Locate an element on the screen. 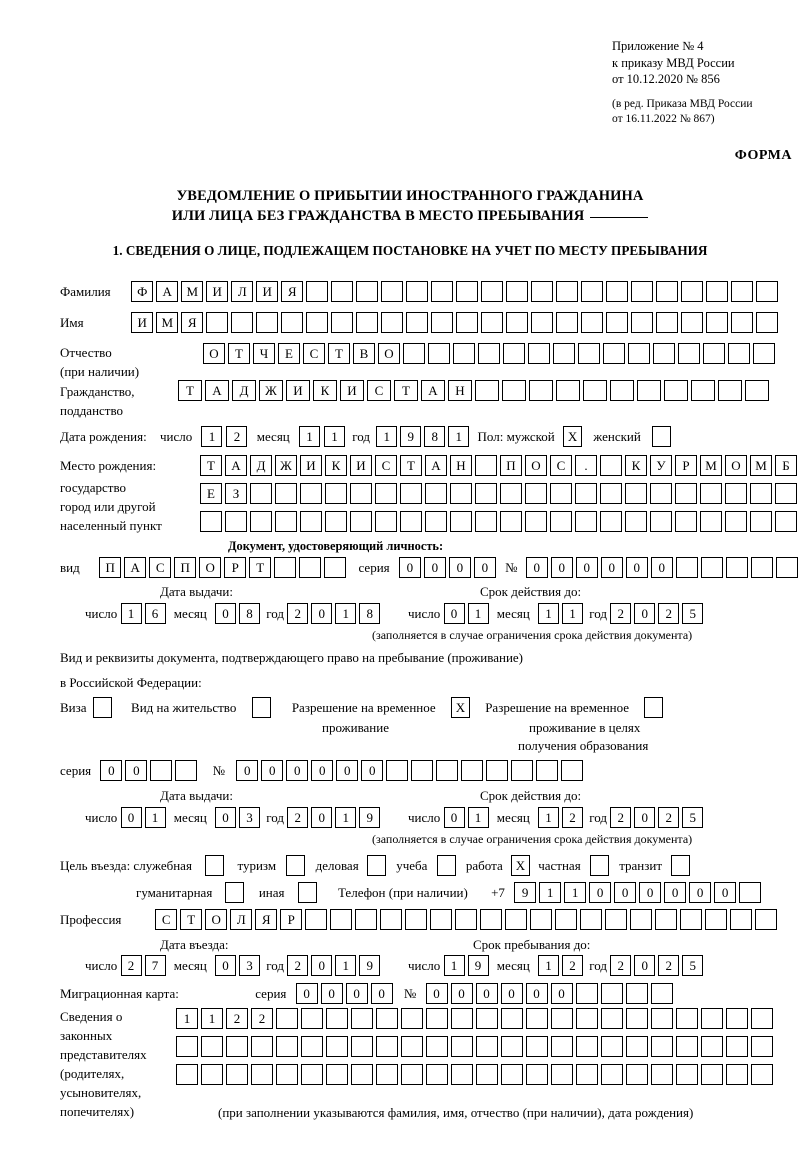  purpose-humanitarian-checkbox is located at coordinates (234, 892).